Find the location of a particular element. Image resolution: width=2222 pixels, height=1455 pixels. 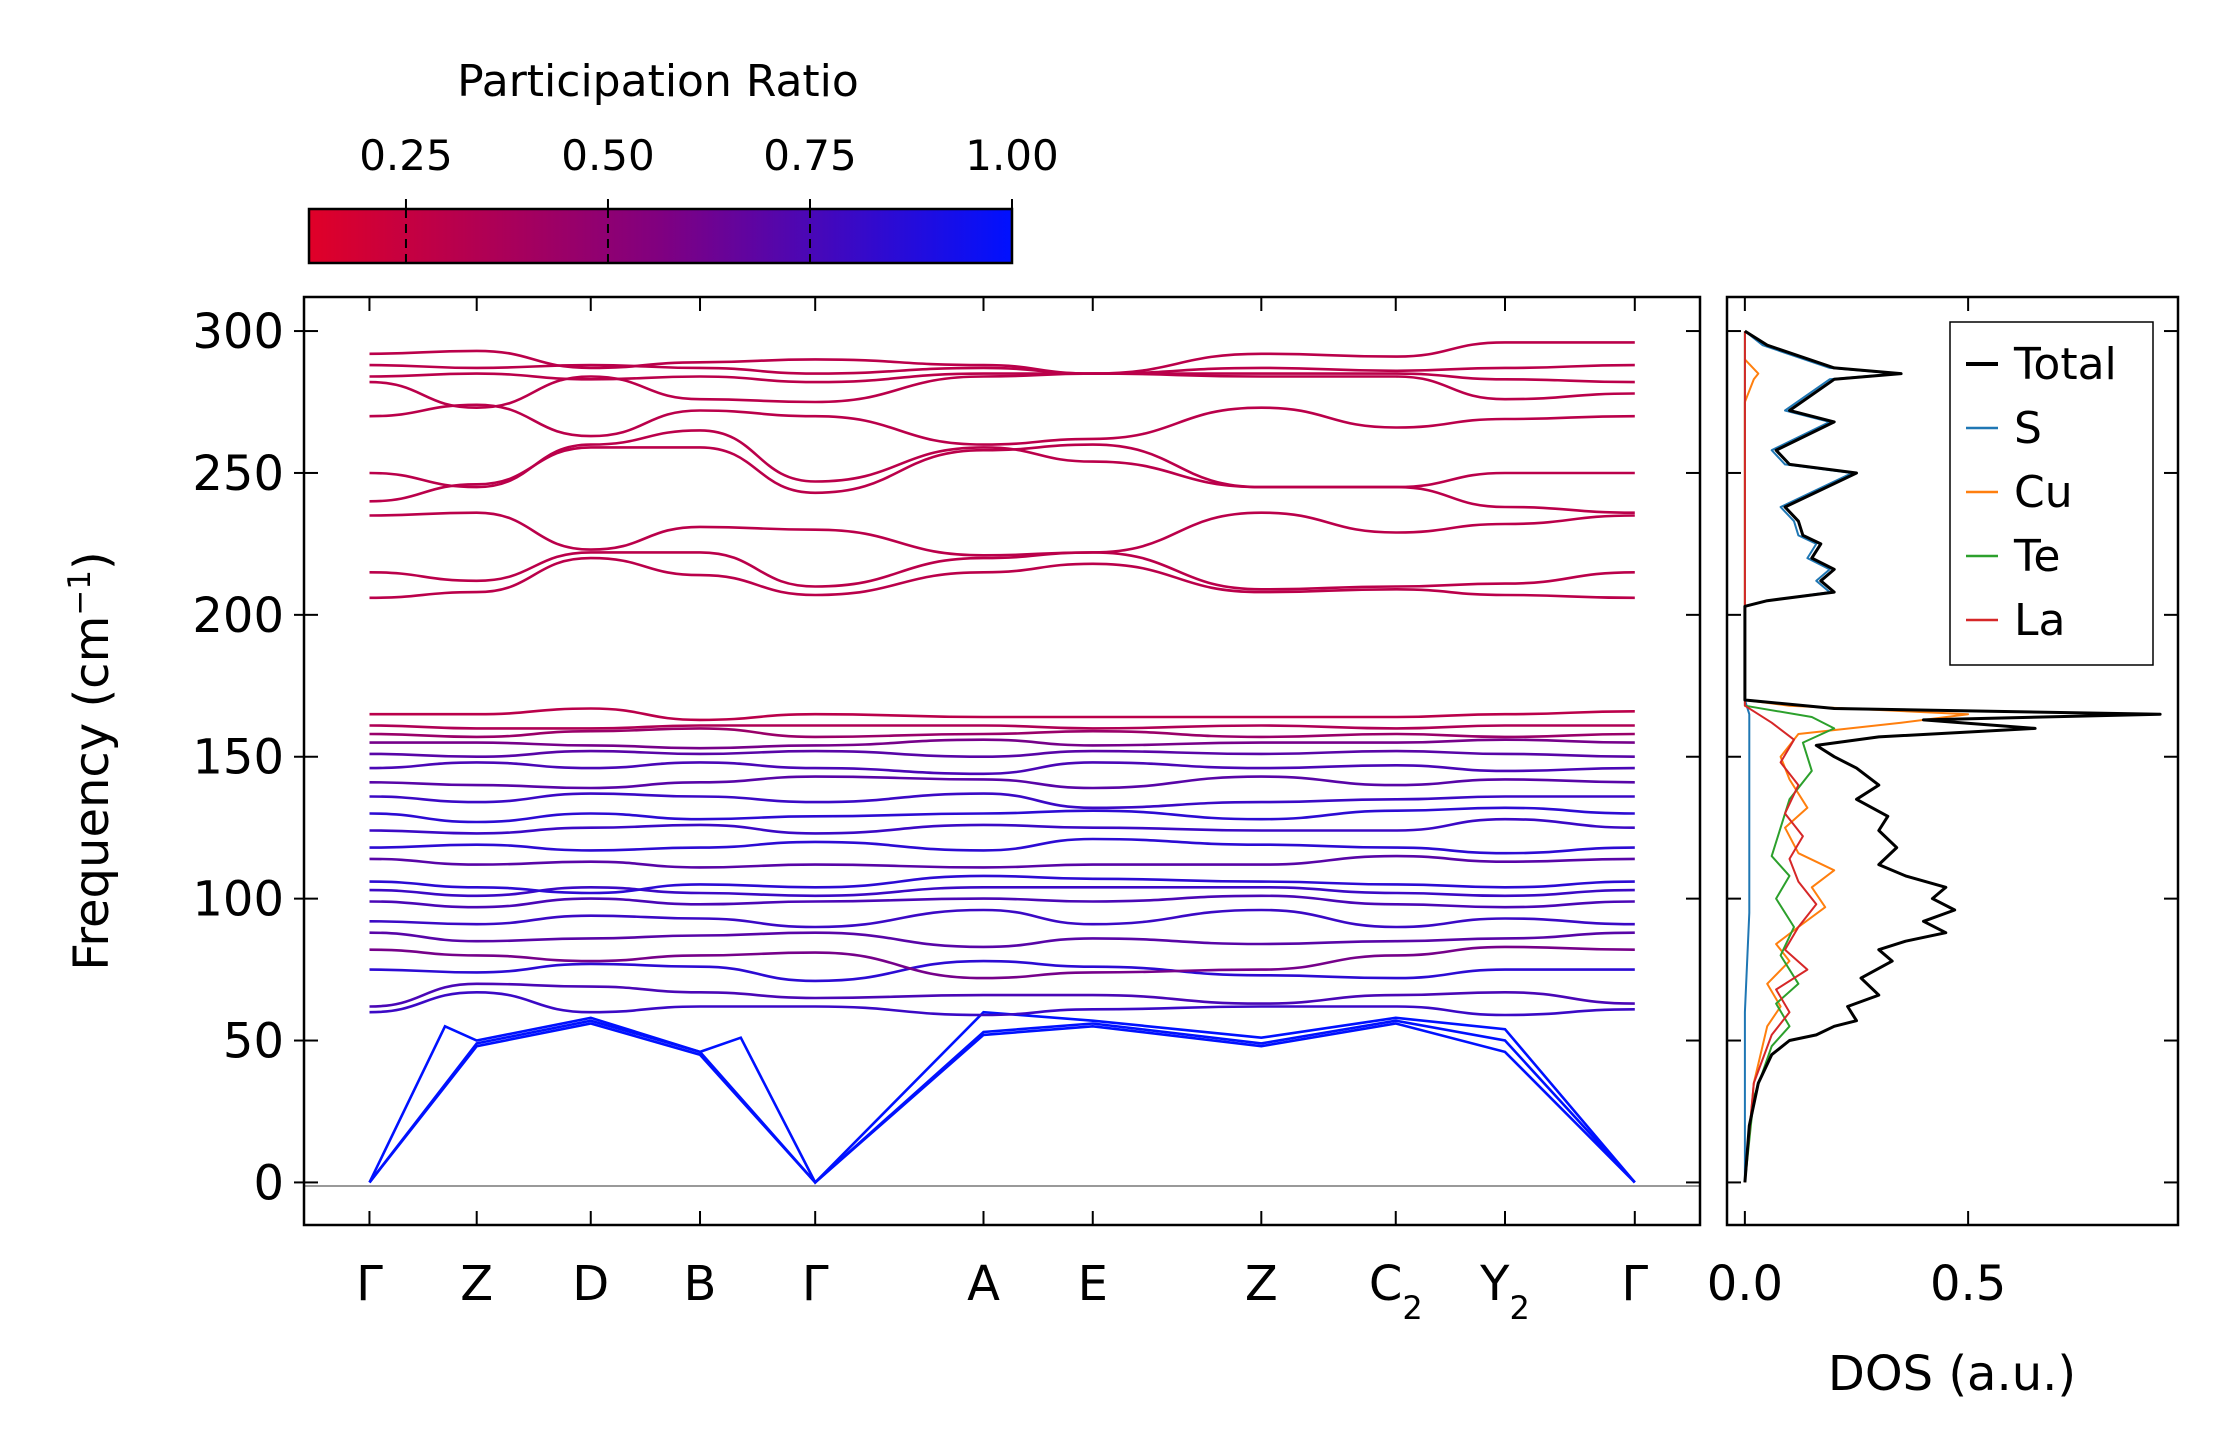

dos-x-tick-label: 0.0 is located at coordinates (1745, 1284).